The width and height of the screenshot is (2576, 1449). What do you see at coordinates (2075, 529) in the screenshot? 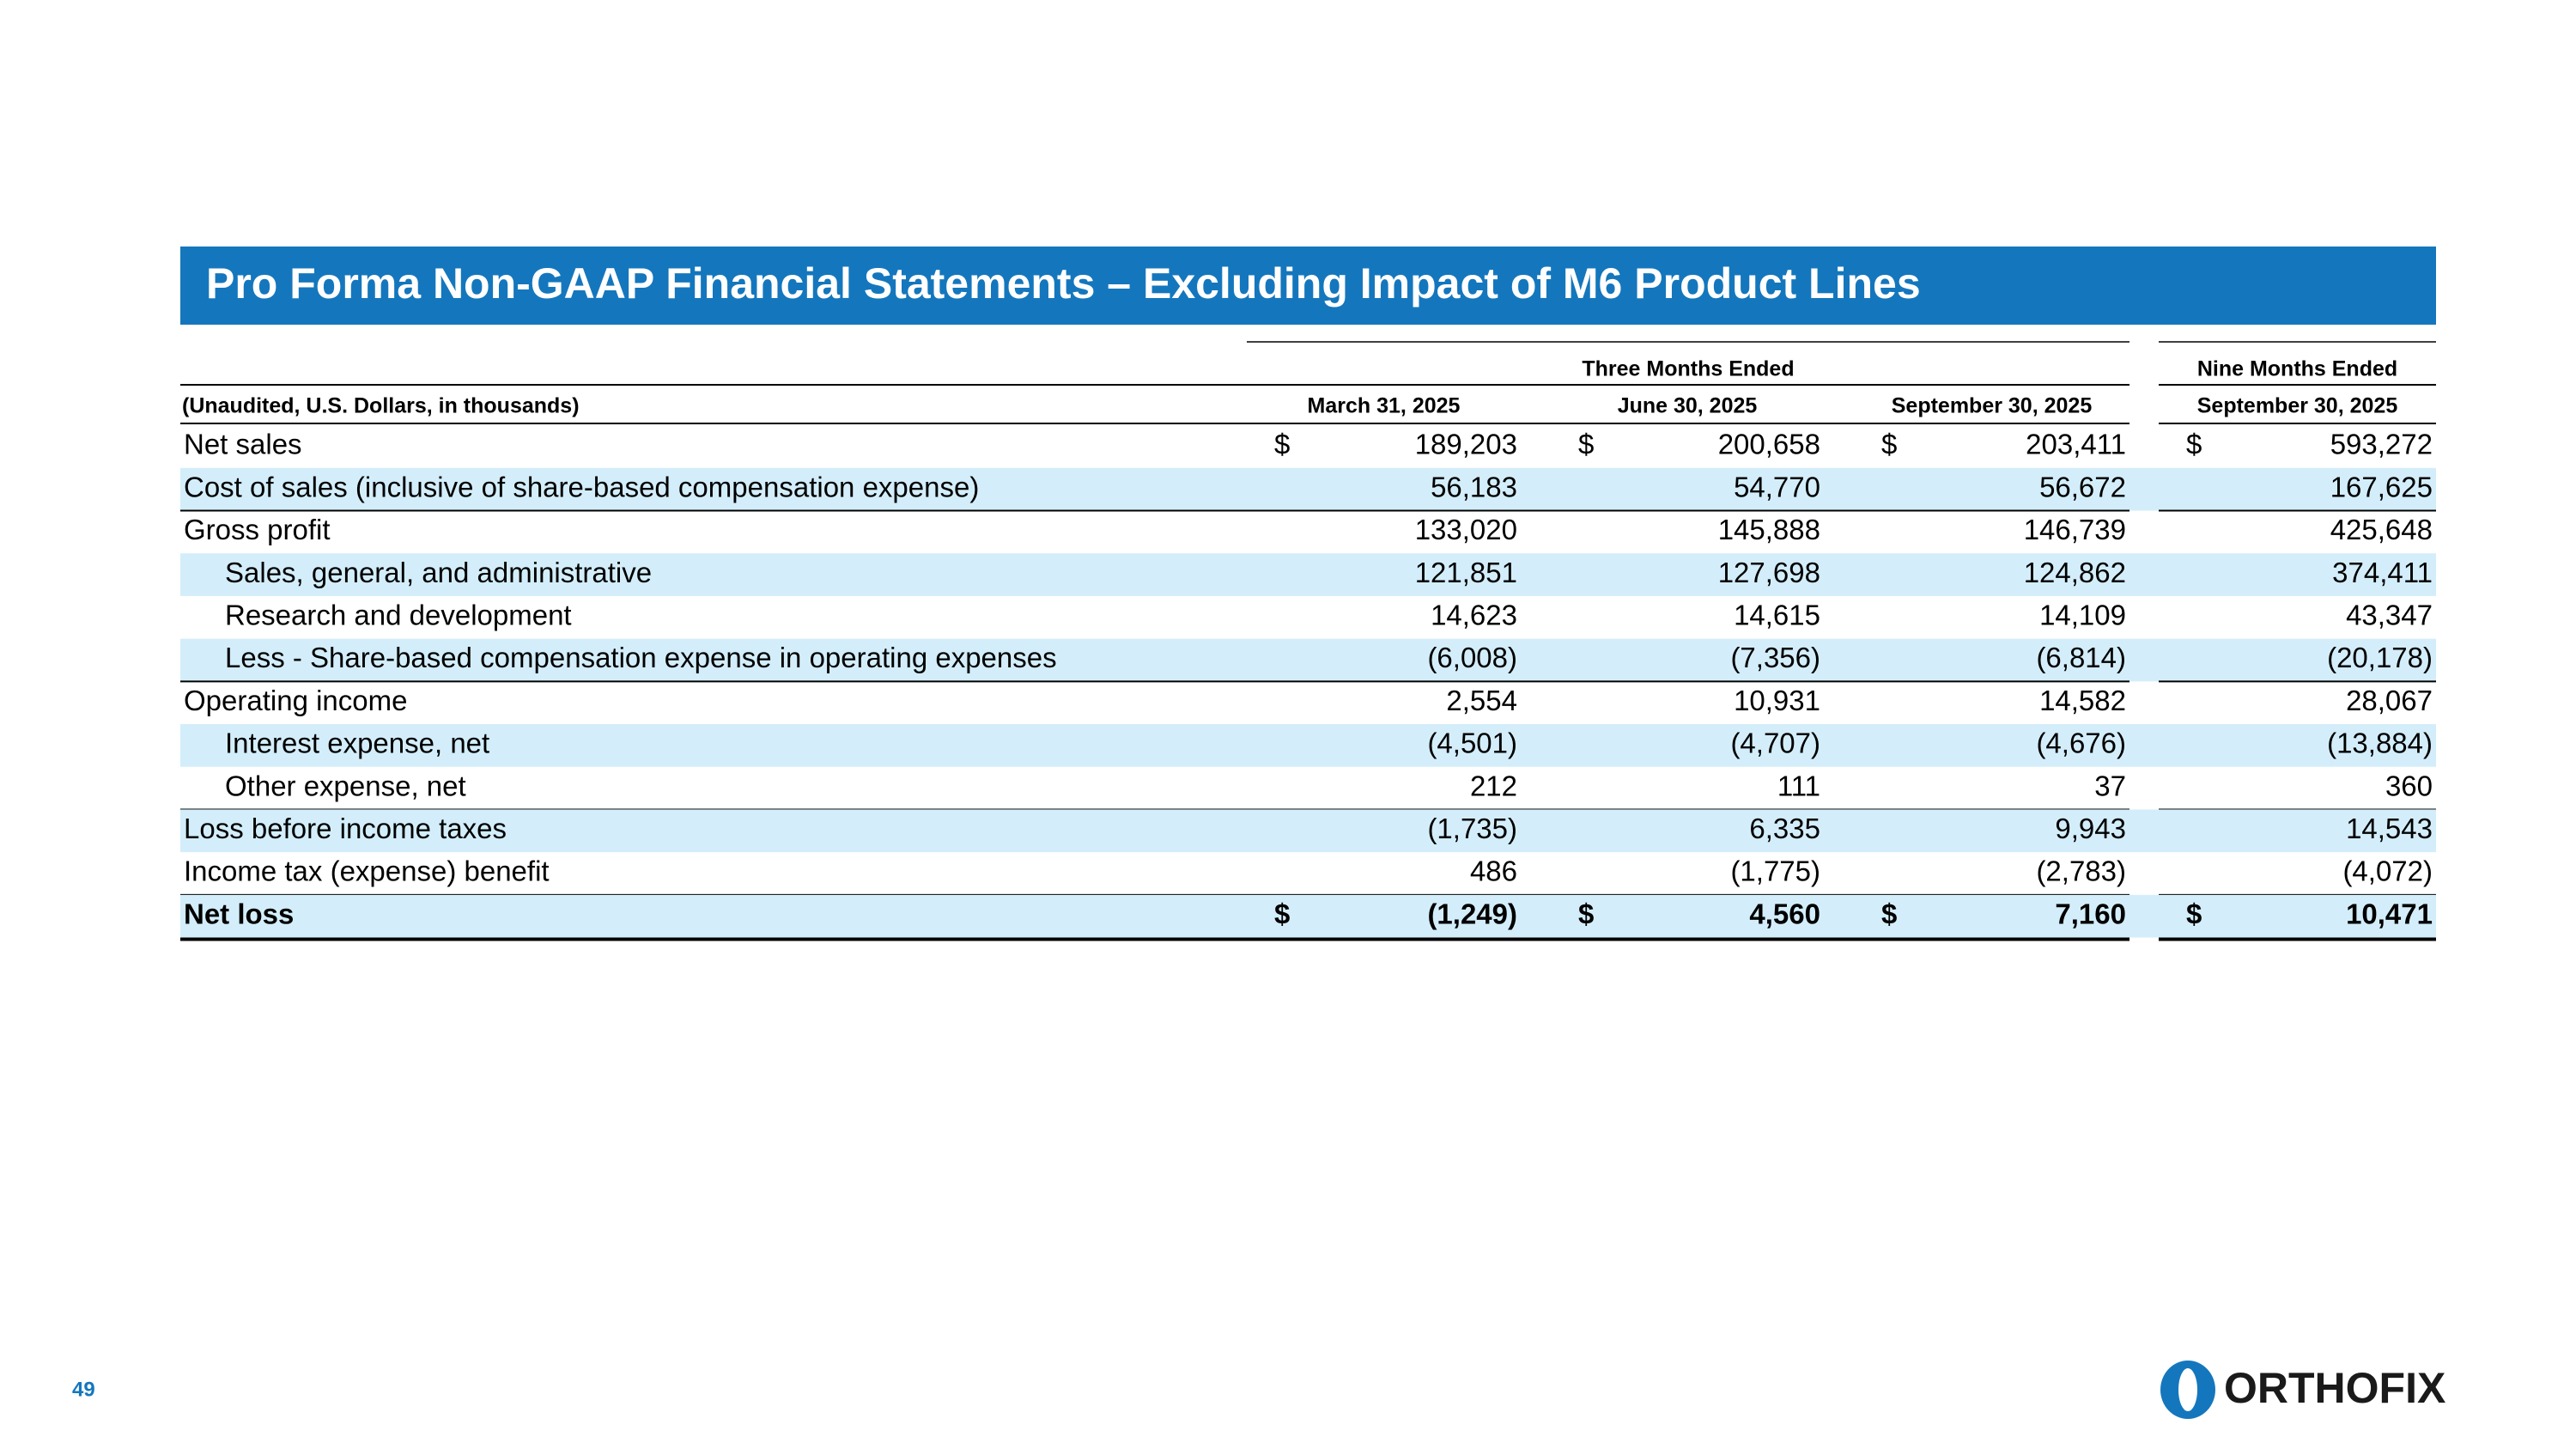
I see `cell-value: 146,739` at bounding box center [2075, 529].